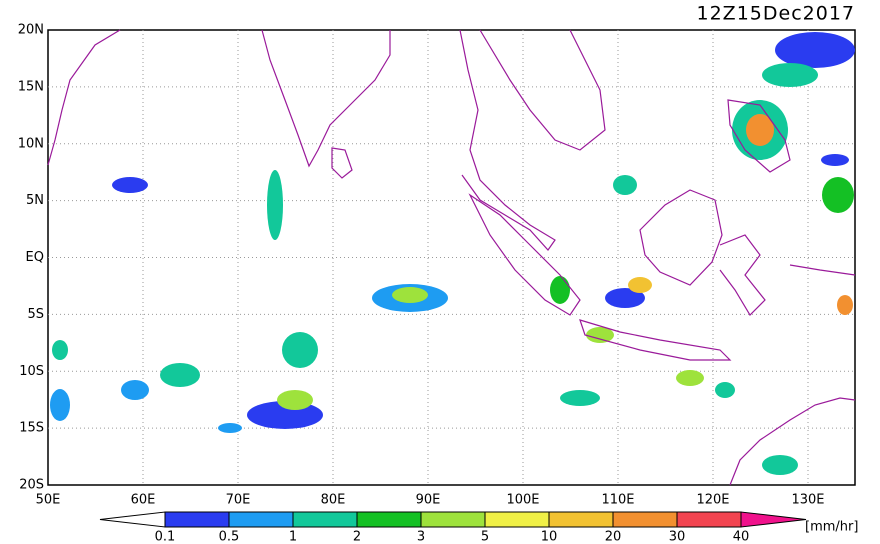  I want to click on colorbar-label: 20, so click(613, 537).